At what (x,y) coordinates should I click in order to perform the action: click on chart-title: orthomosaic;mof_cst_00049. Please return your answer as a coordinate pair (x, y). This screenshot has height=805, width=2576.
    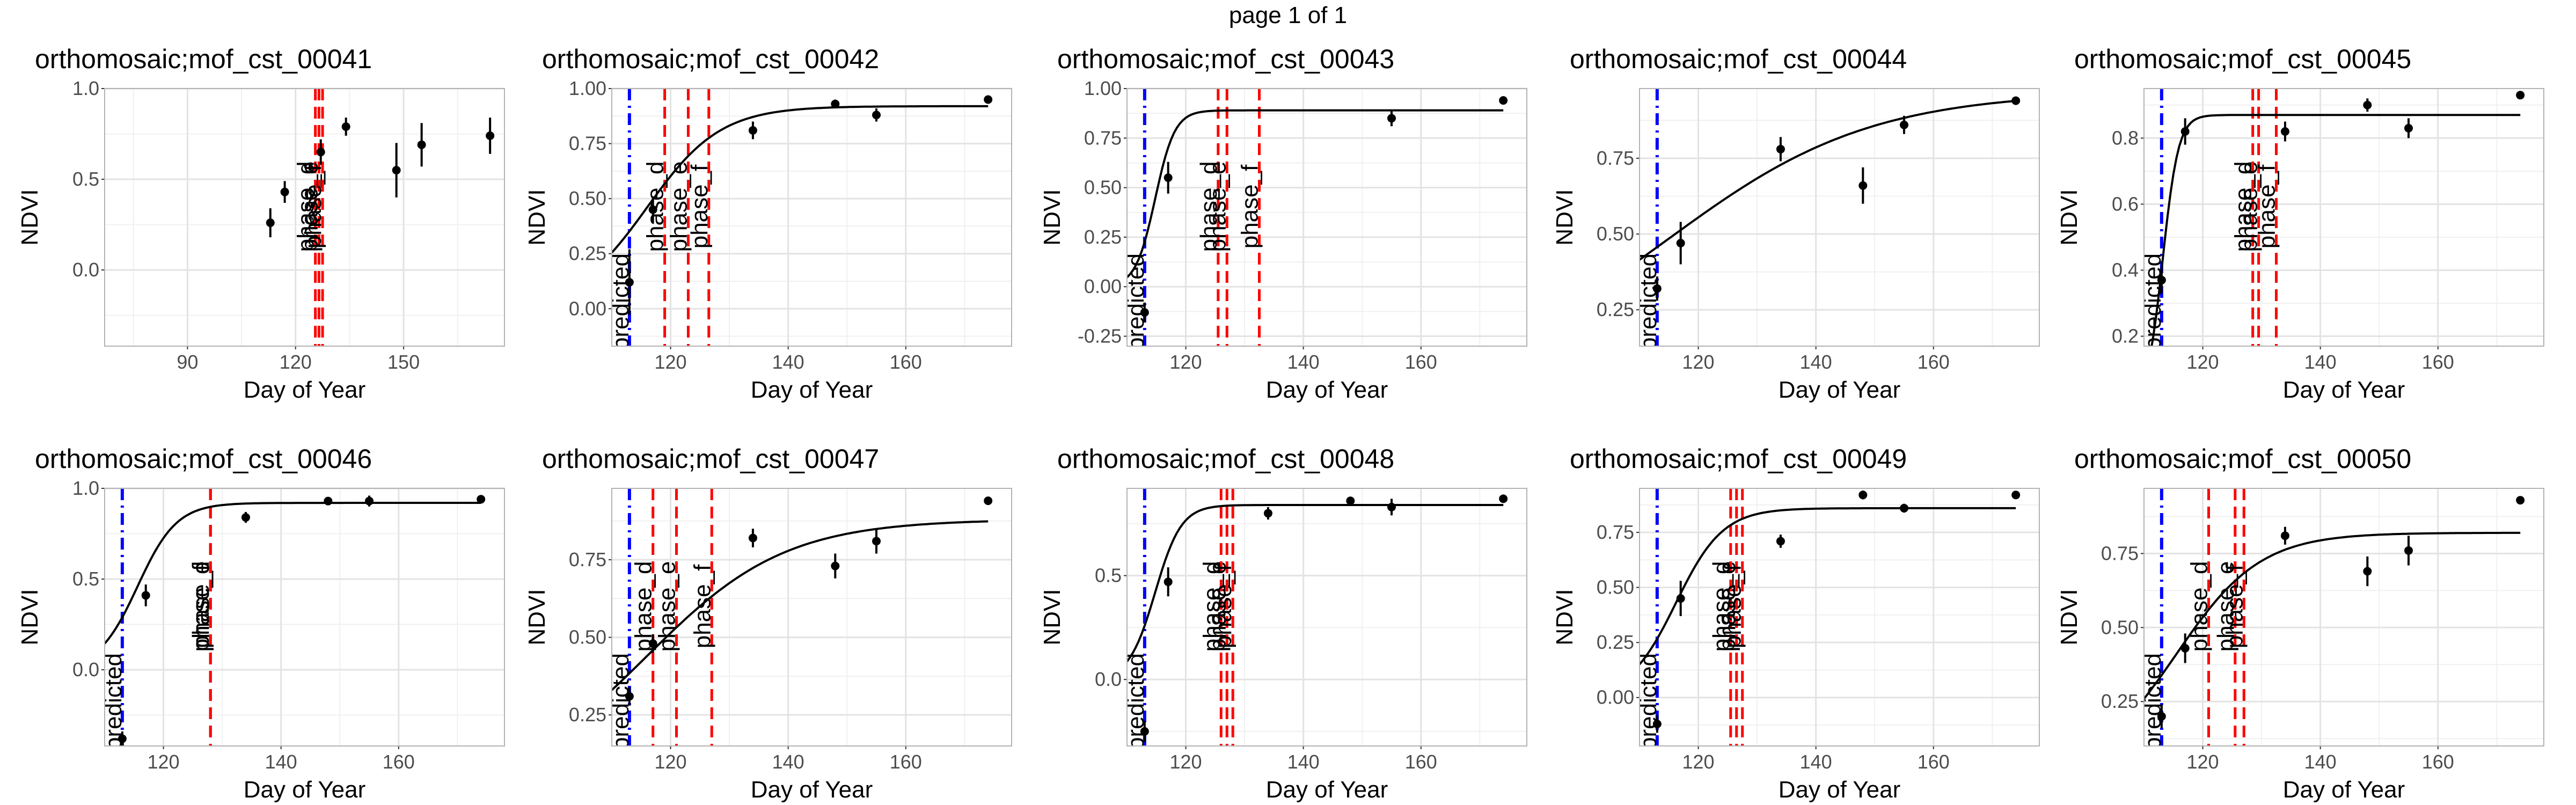
    Looking at the image, I should click on (1738, 459).